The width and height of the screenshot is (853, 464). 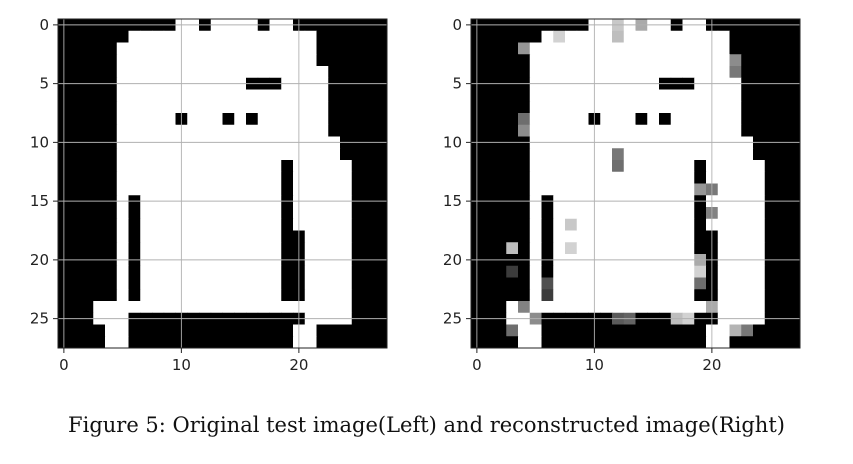 I want to click on x-tick-label: 10, so click(x=594, y=365).